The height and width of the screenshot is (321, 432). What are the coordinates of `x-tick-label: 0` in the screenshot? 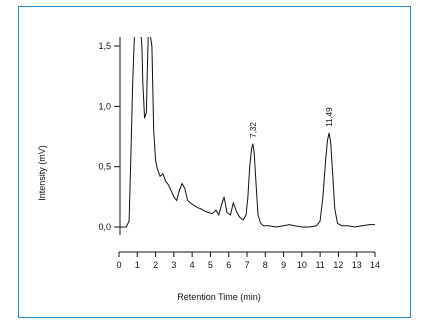 It's located at (118, 265).